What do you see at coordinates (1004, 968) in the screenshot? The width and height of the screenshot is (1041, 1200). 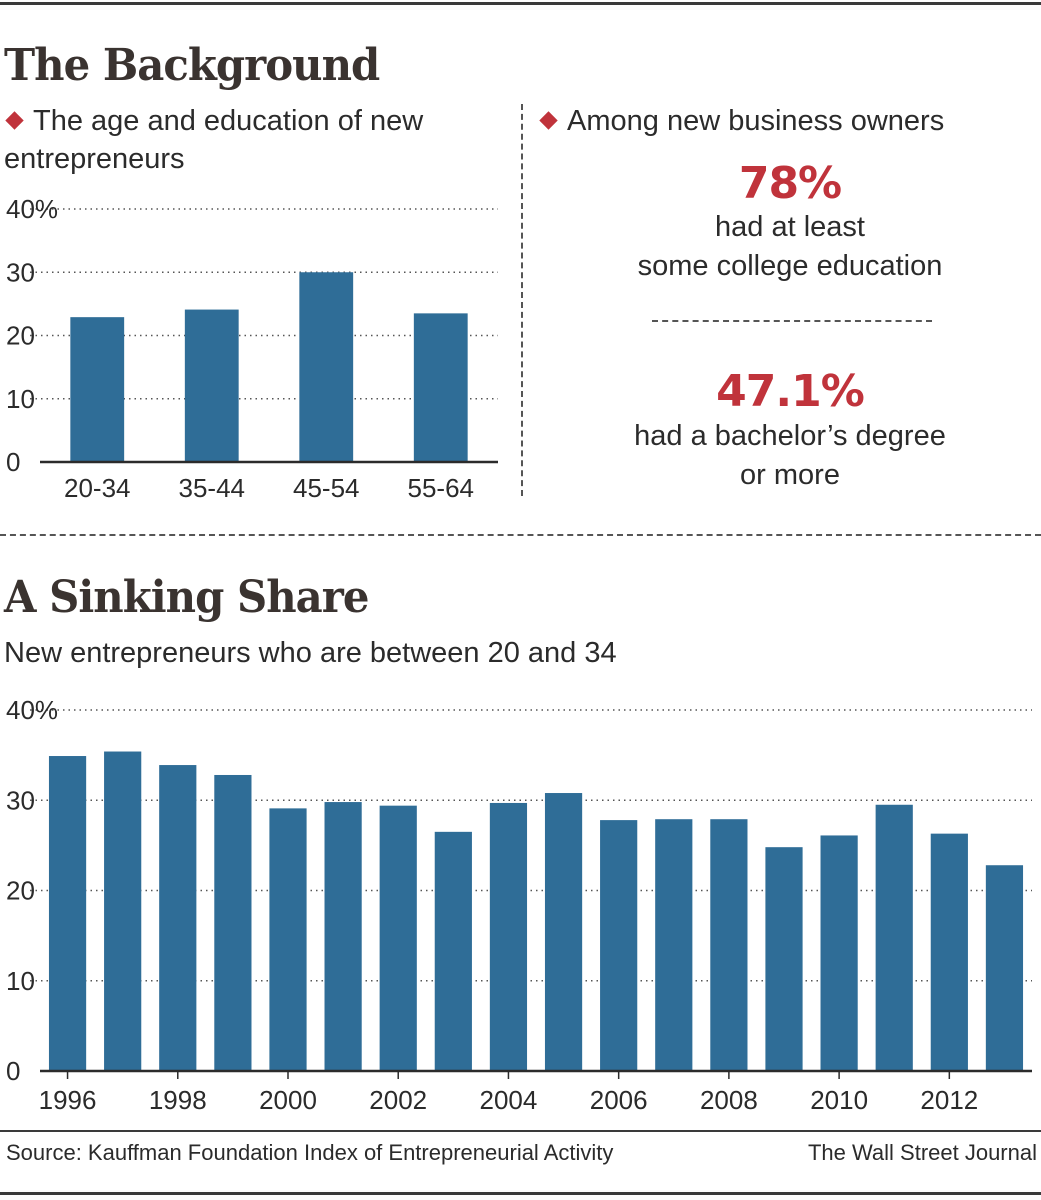 I see `bar-2013` at bounding box center [1004, 968].